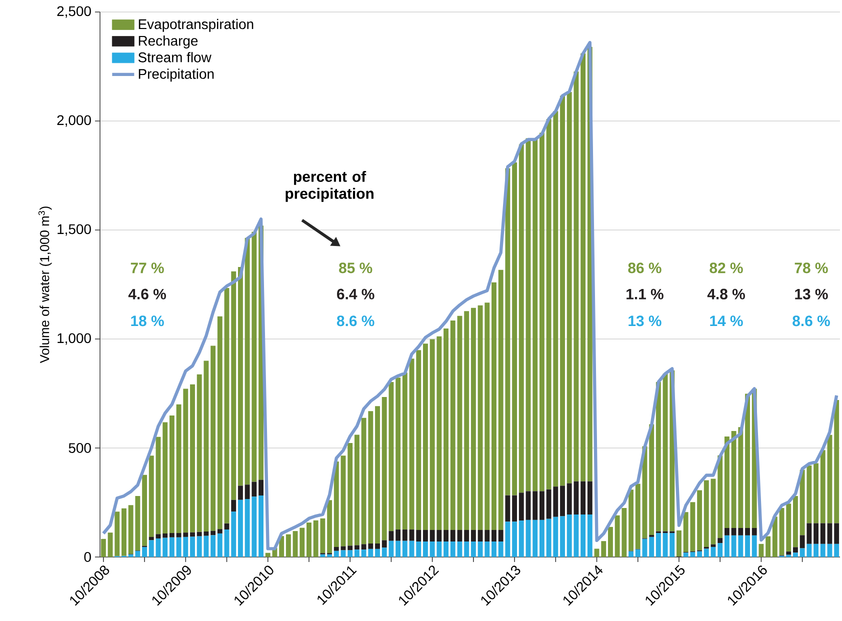  I want to click on annotation: 8.6 %, so click(811, 321).